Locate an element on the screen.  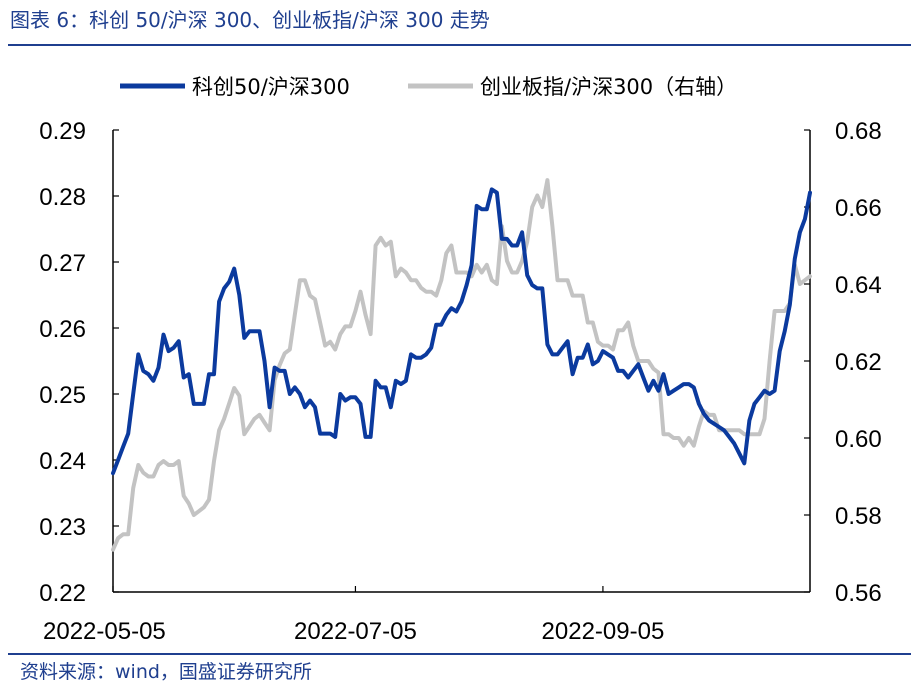
right-tick-label: 0.56 is located at coordinates (858, 593).